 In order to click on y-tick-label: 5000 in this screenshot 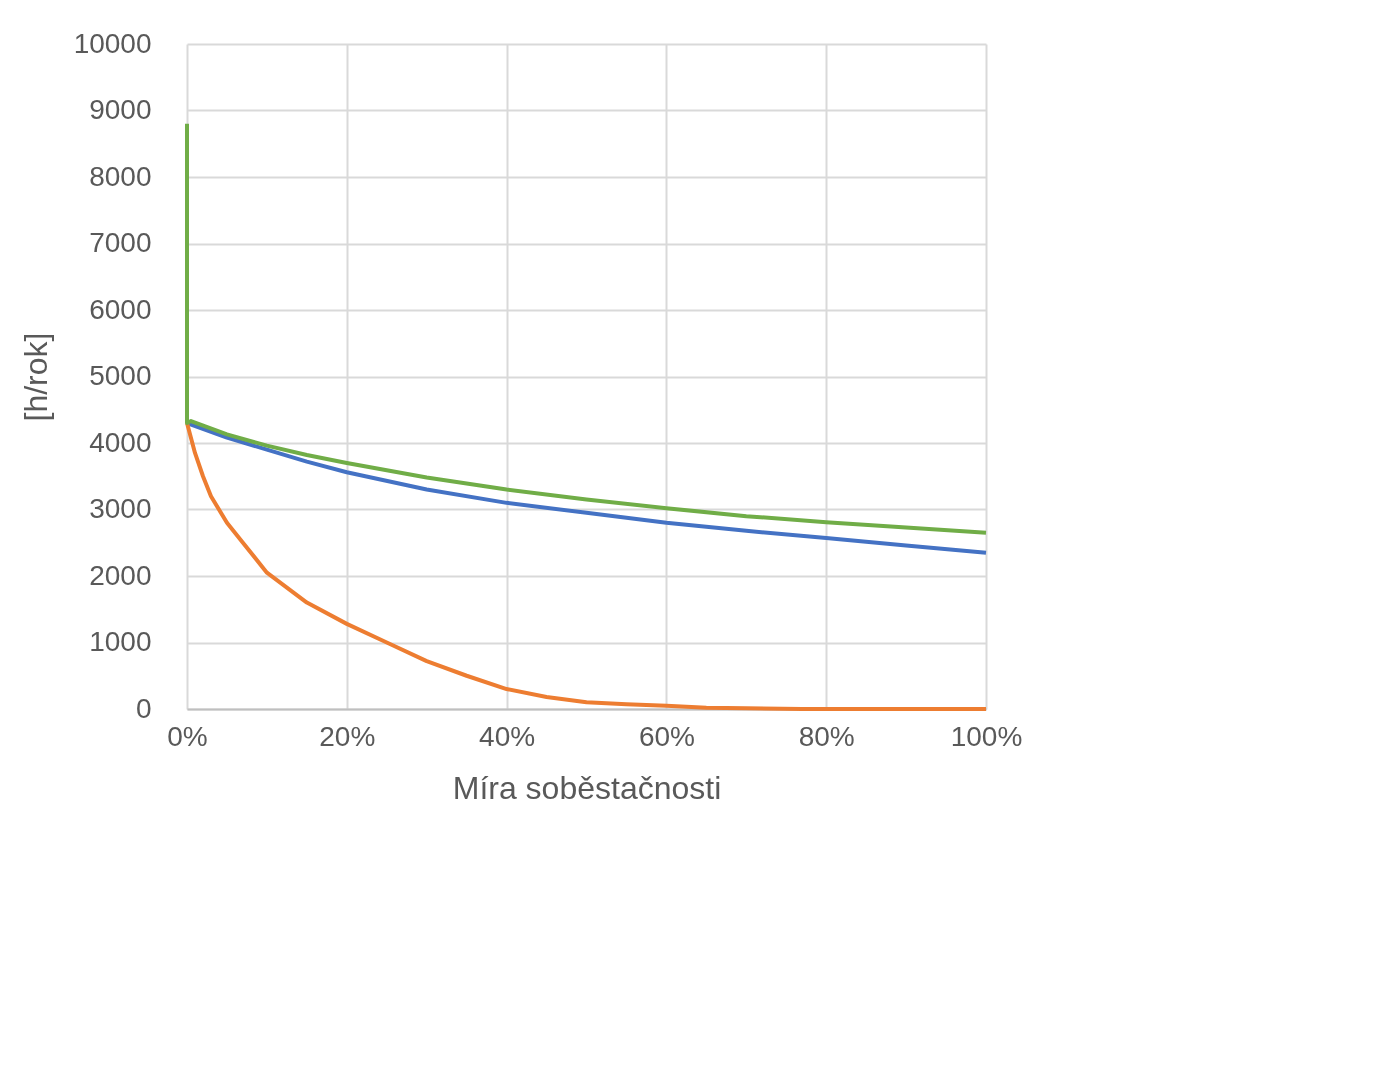, I will do `click(120, 375)`.